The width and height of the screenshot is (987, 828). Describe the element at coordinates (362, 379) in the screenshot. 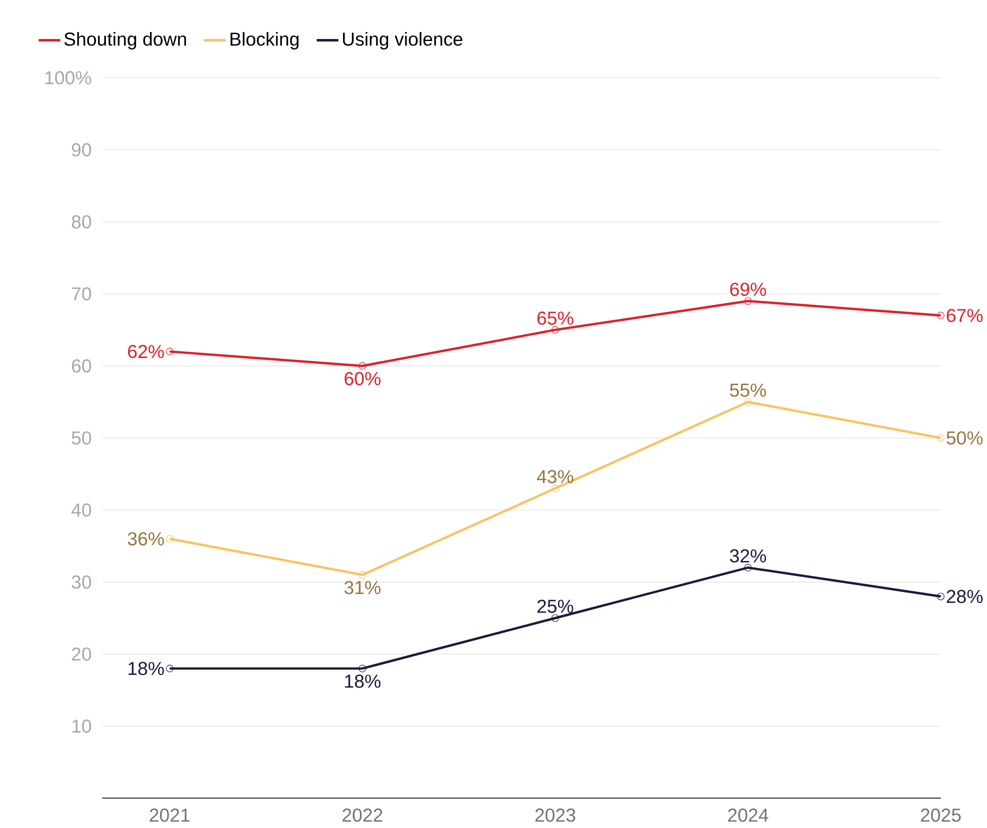

I see `data-label: 60%` at that location.